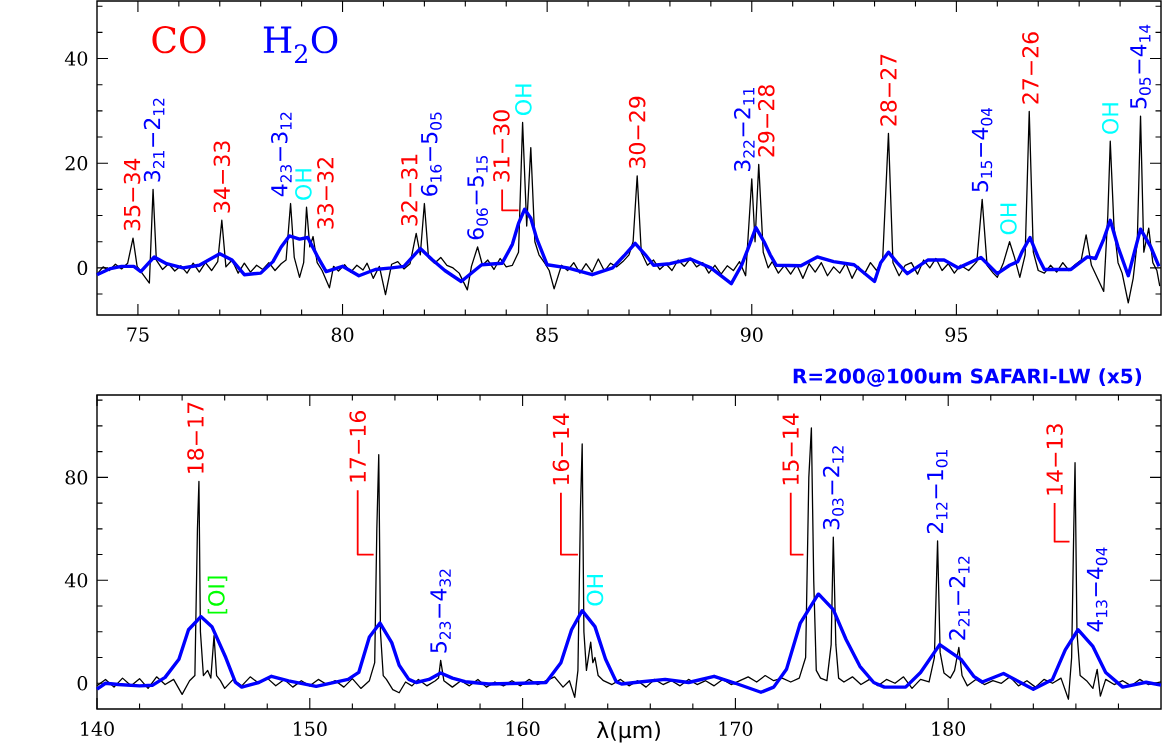 The width and height of the screenshot is (1163, 753). What do you see at coordinates (744, 130) in the screenshot?
I see `annotation: 3$_{22}$−2$_{11}$` at bounding box center [744, 130].